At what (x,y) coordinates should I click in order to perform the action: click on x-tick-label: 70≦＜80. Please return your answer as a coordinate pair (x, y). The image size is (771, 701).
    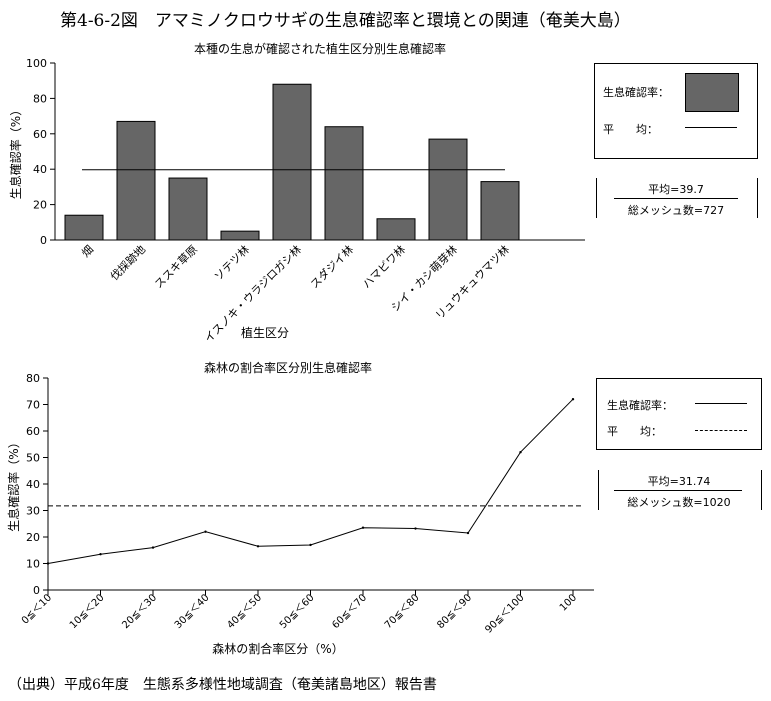
    Looking at the image, I should click on (402, 611).